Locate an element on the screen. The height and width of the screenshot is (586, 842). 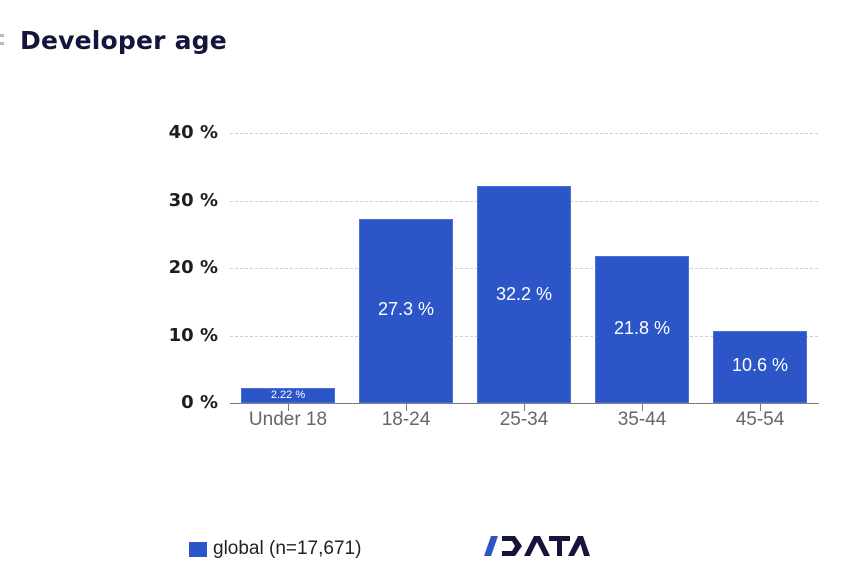
legend: global (n=17,671) is located at coordinates (275, 549).